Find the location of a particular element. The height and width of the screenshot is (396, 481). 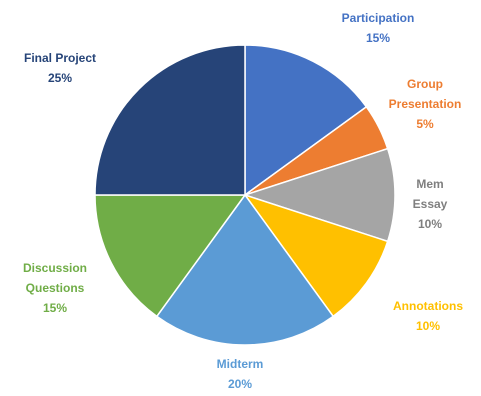

pie-slice-annotations is located at coordinates (316, 255).